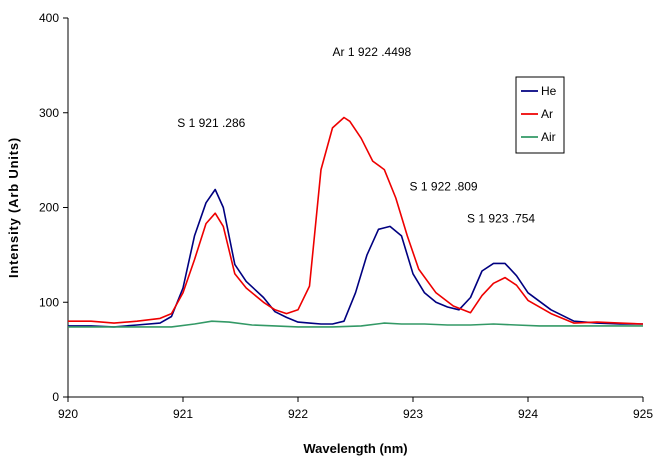 The height and width of the screenshot is (459, 668). Describe the element at coordinates (413, 414) in the screenshot. I see `x-tick-label: 923` at that location.